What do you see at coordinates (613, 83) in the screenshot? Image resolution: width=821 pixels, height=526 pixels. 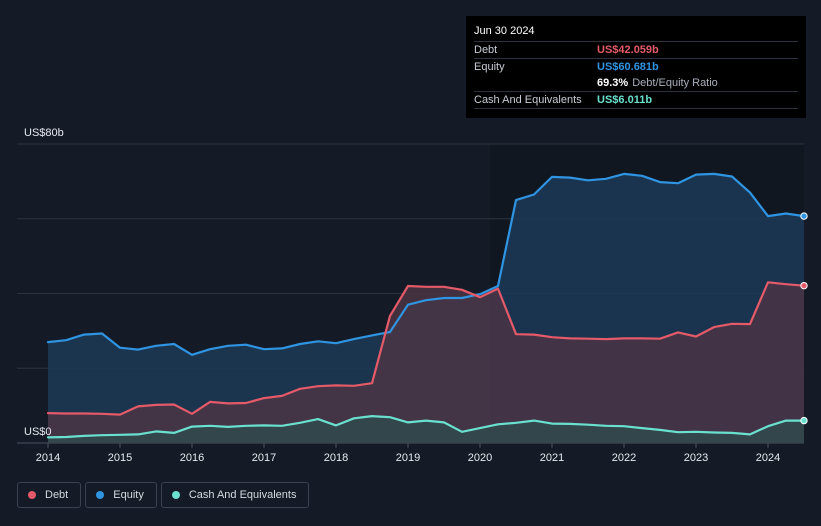 I see `tooltip-ratio-value: 69.3%` at bounding box center [613, 83].